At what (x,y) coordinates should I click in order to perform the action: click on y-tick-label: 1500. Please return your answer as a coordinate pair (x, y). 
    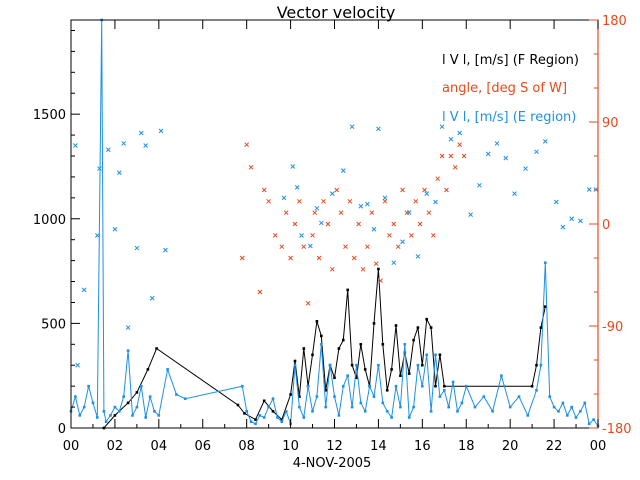
    Looking at the image, I should click on (49, 115).